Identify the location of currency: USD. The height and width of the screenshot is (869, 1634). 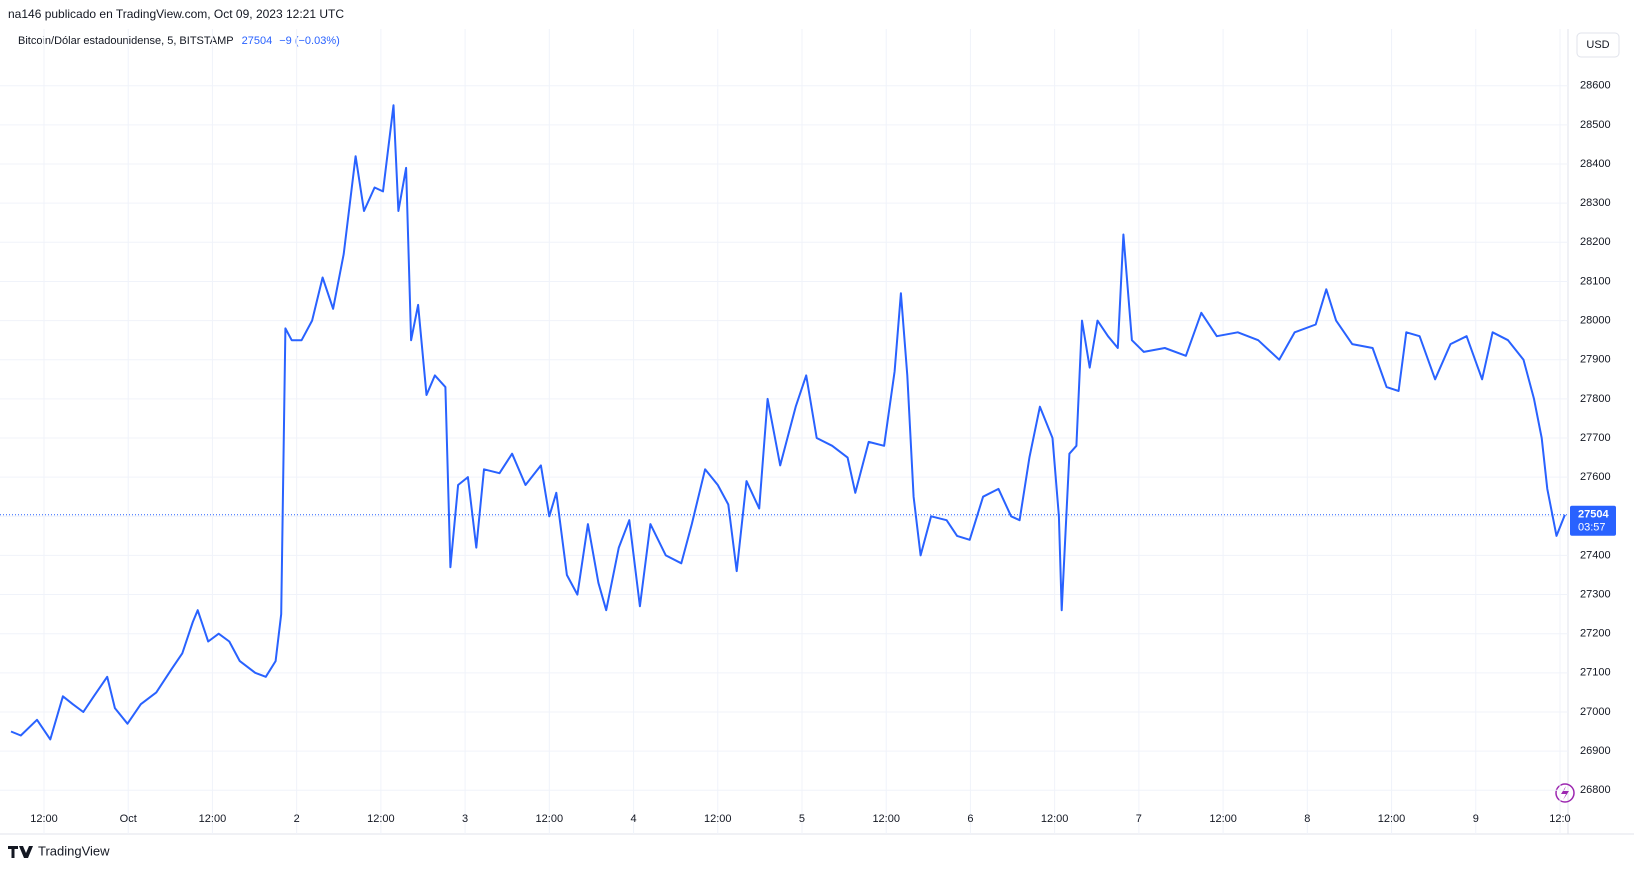
(1597, 45).